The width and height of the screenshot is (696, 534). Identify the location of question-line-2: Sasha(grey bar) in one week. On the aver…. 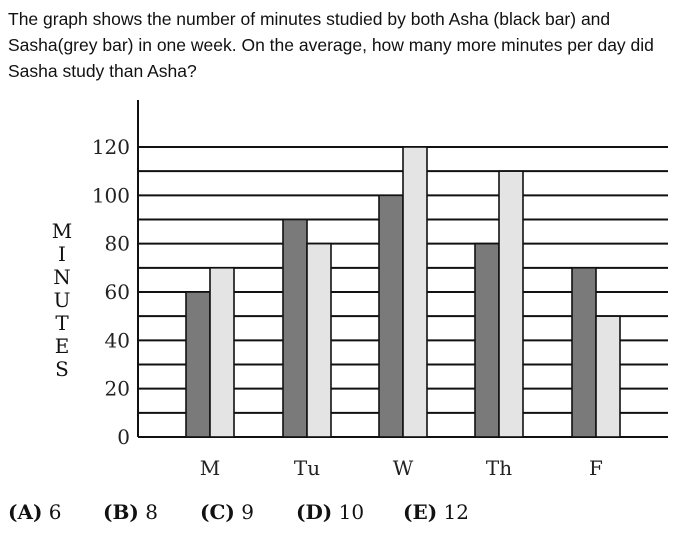
(331, 45).